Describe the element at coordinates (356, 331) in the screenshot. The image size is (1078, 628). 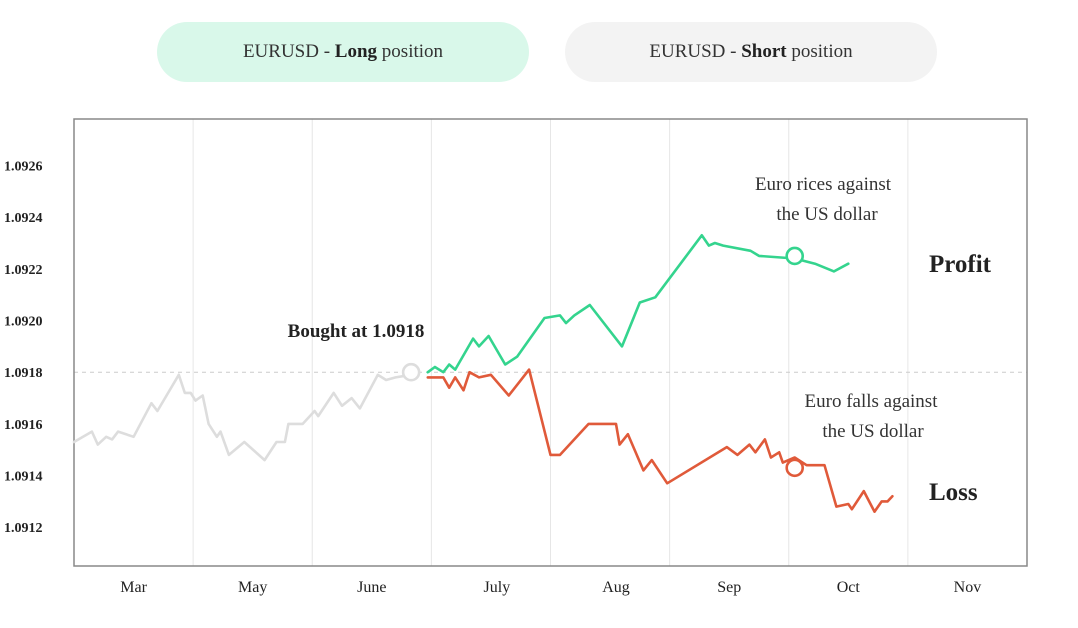
I see `entry-label: Bought at 1.0918` at that location.